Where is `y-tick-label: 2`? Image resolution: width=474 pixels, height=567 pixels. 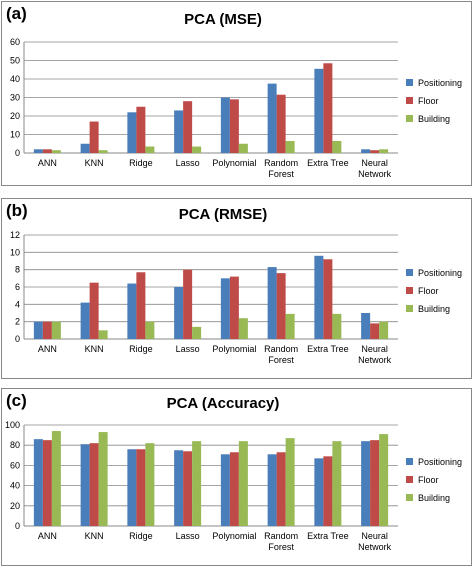
y-tick-label: 2 is located at coordinates (17, 322).